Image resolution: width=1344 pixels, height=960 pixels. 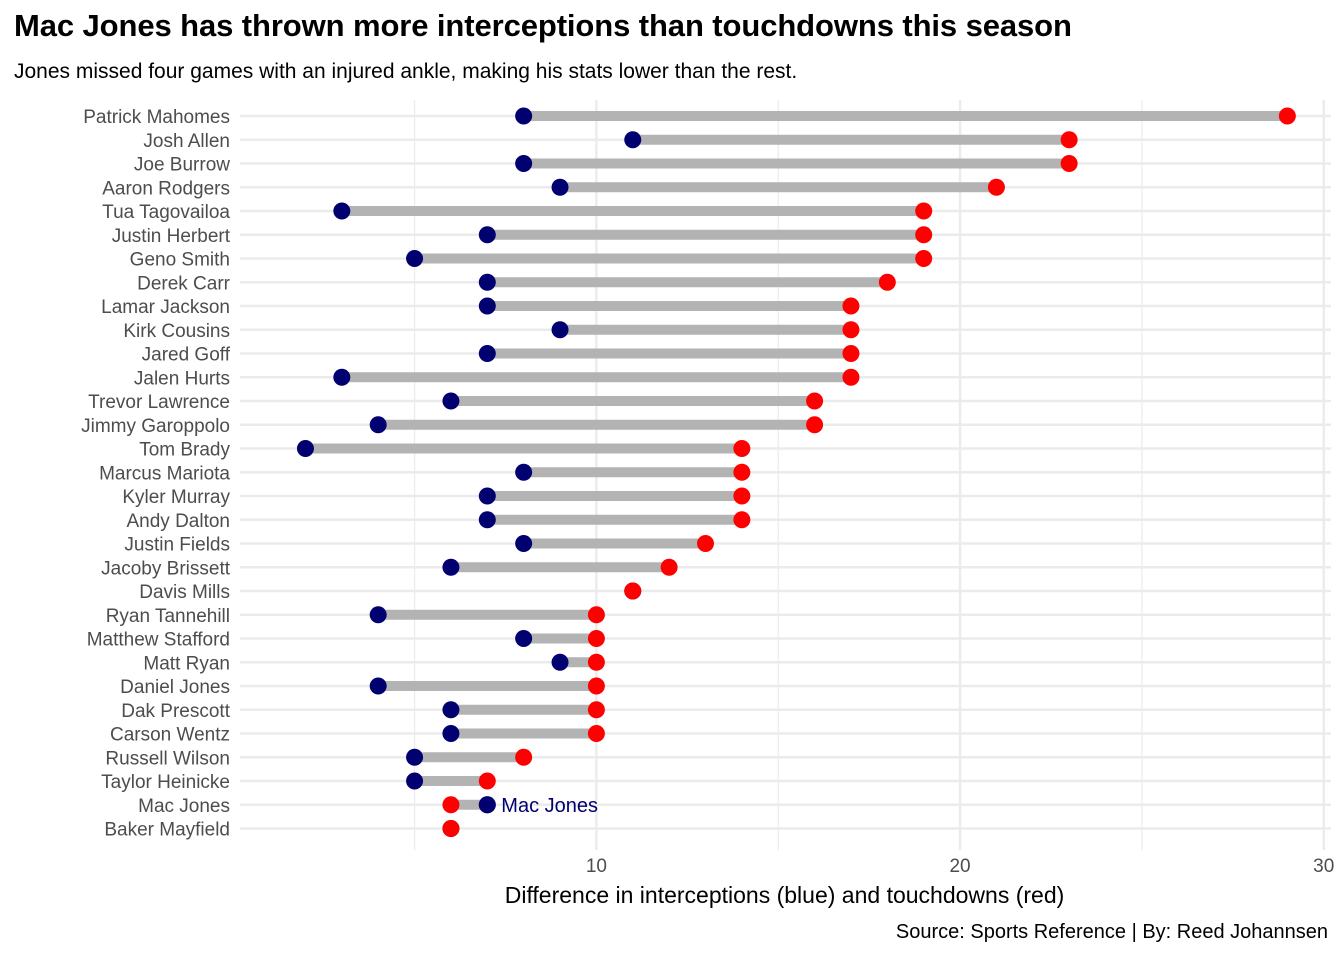 What do you see at coordinates (167, 758) in the screenshot?
I see `y-tick-label: Russell Wilson` at bounding box center [167, 758].